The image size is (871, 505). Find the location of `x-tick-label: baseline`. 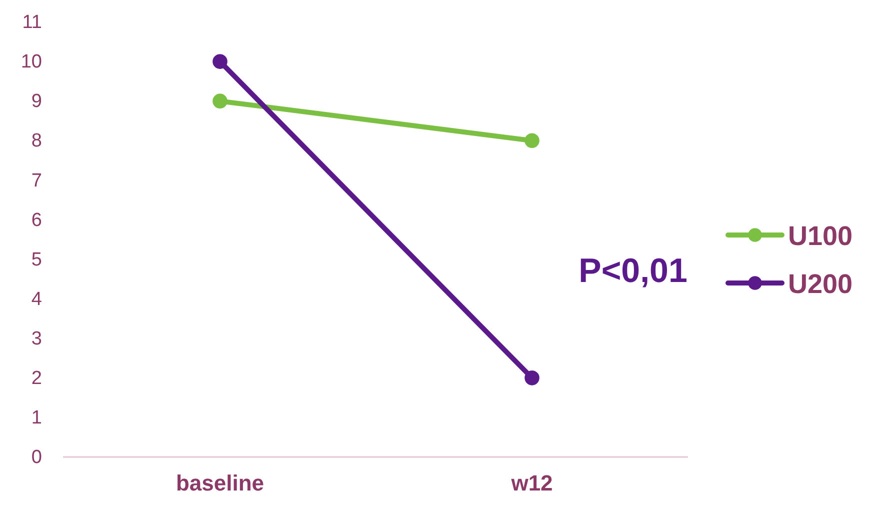

x-tick-label: baseline is located at coordinates (220, 483).